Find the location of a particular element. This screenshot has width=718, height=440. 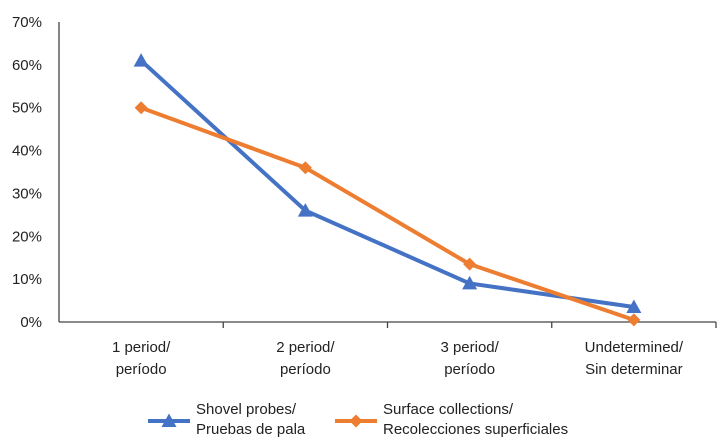

x-category-label: 1 period/período is located at coordinates (141, 358).